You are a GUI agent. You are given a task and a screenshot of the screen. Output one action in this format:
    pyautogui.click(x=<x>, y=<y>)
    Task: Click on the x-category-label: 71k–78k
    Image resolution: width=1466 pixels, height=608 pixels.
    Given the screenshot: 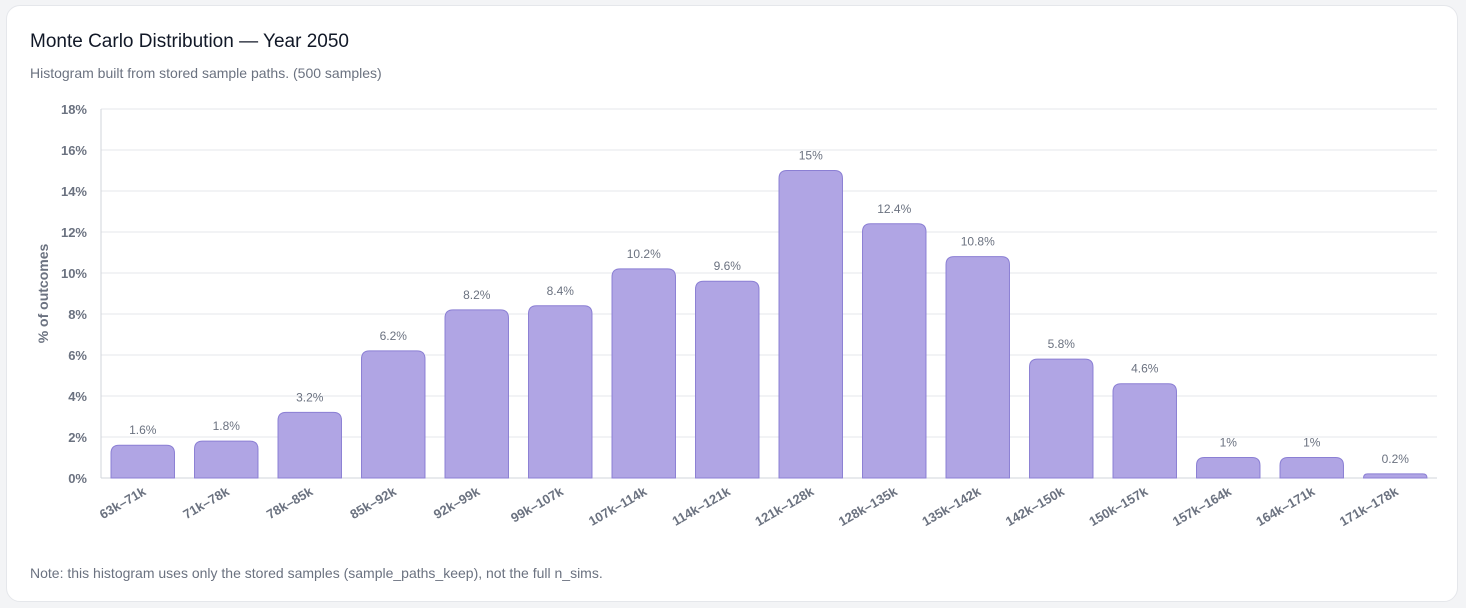 What is the action you would take?
    pyautogui.click(x=206, y=502)
    